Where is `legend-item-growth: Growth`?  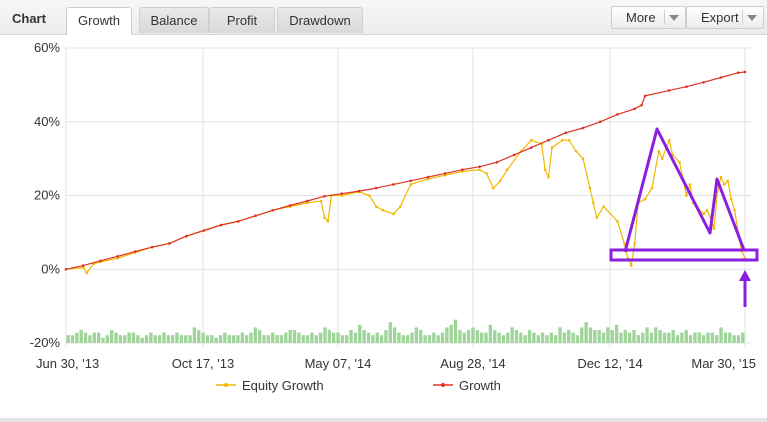
legend-item-growth: Growth is located at coordinates (467, 385).